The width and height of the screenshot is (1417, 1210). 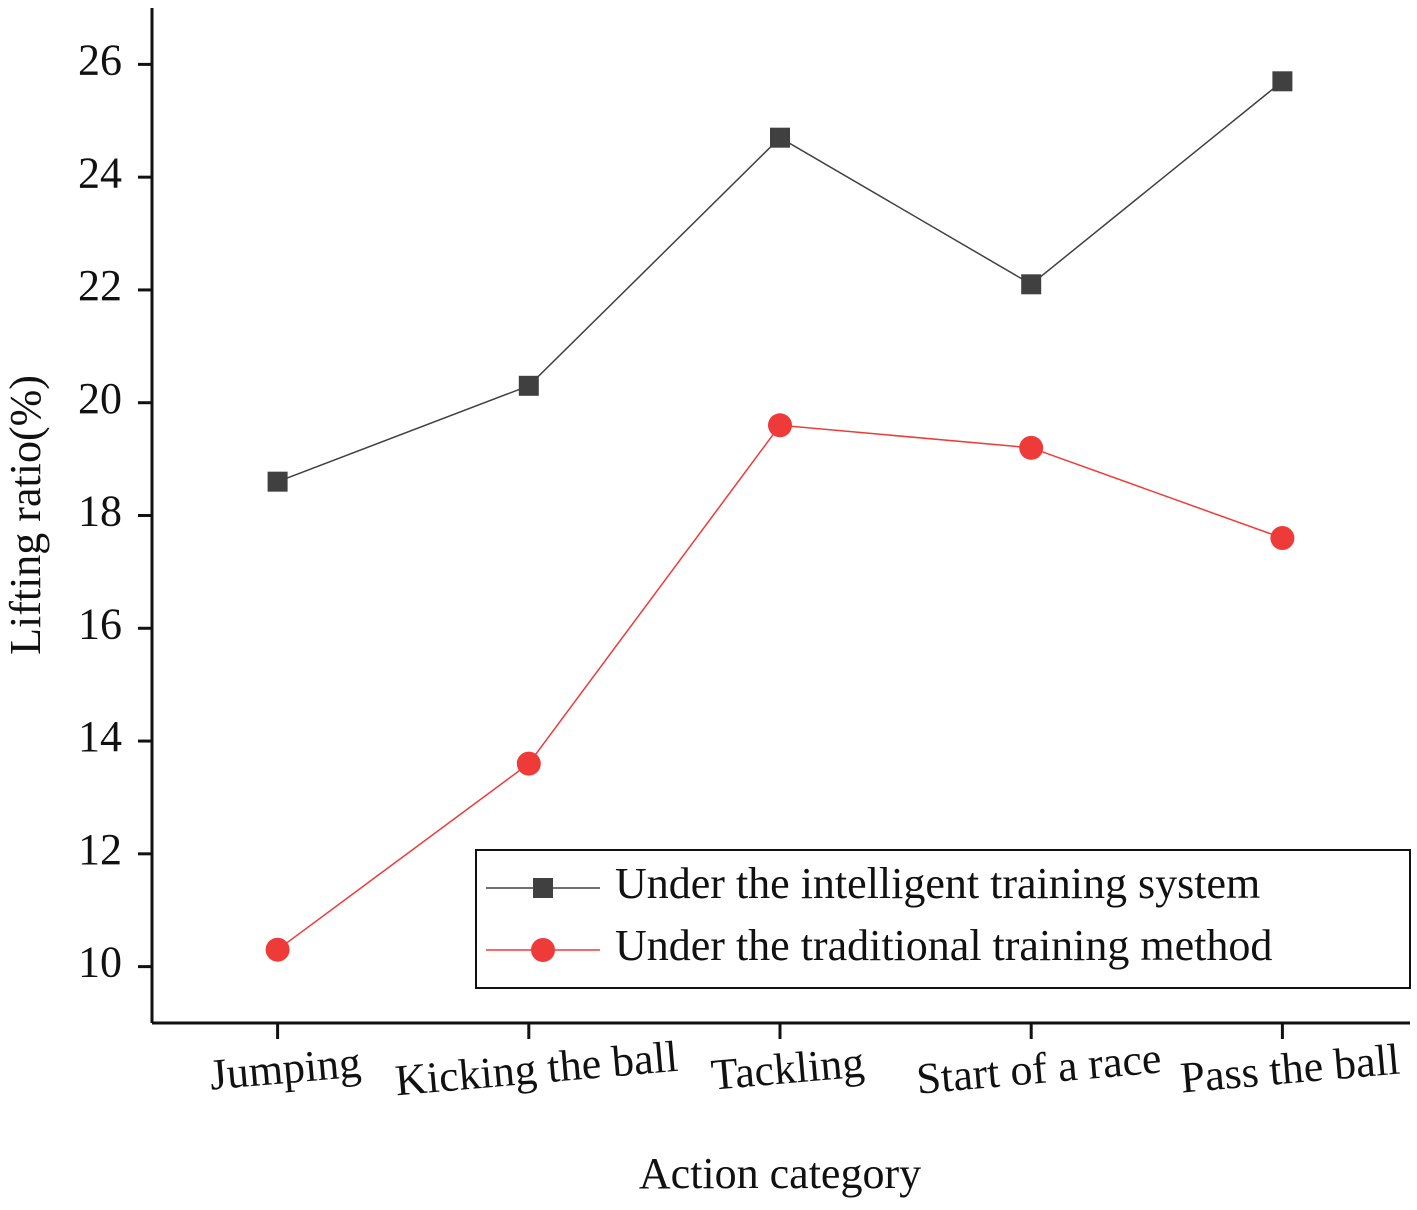 I want to click on legend-label: Under the intelligent training system, so click(x=937, y=883).